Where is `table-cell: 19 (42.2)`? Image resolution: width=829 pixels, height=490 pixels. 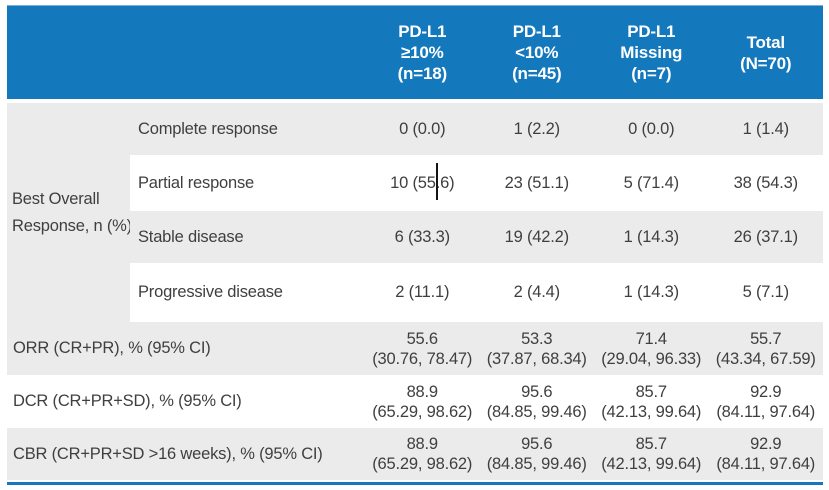
table-cell: 19 (42.2) is located at coordinates (536, 237).